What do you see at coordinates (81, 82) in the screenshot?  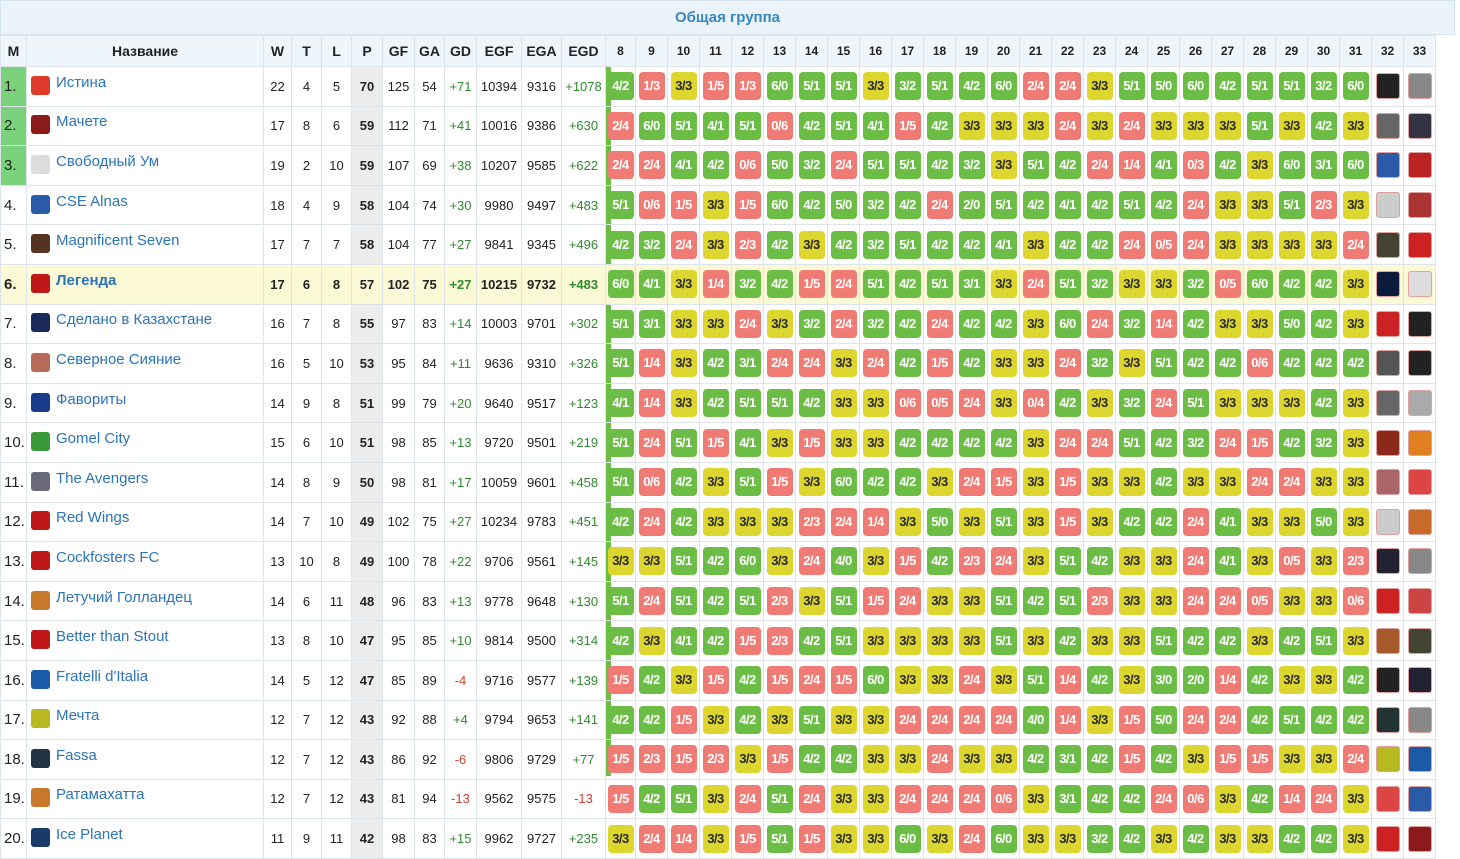 I see `team-link: Истина` at bounding box center [81, 82].